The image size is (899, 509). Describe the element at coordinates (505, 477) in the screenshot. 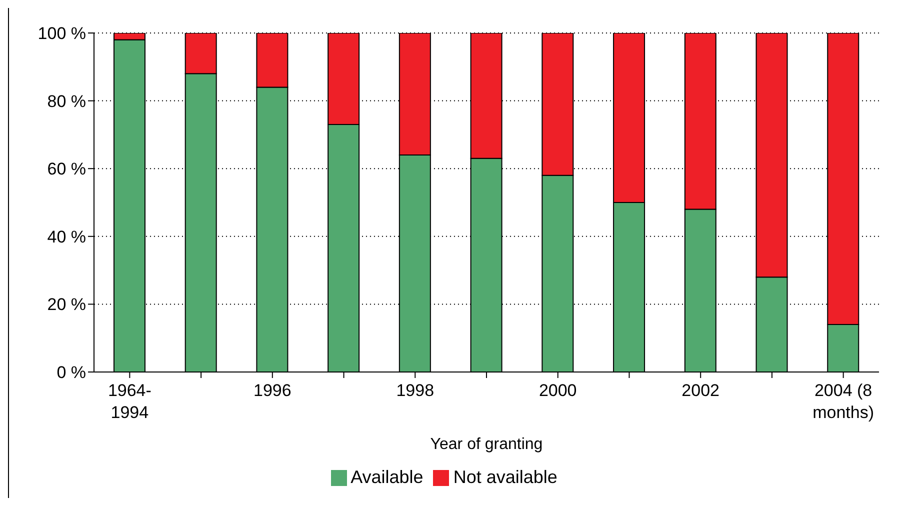

I see `legend-label: Not available` at that location.